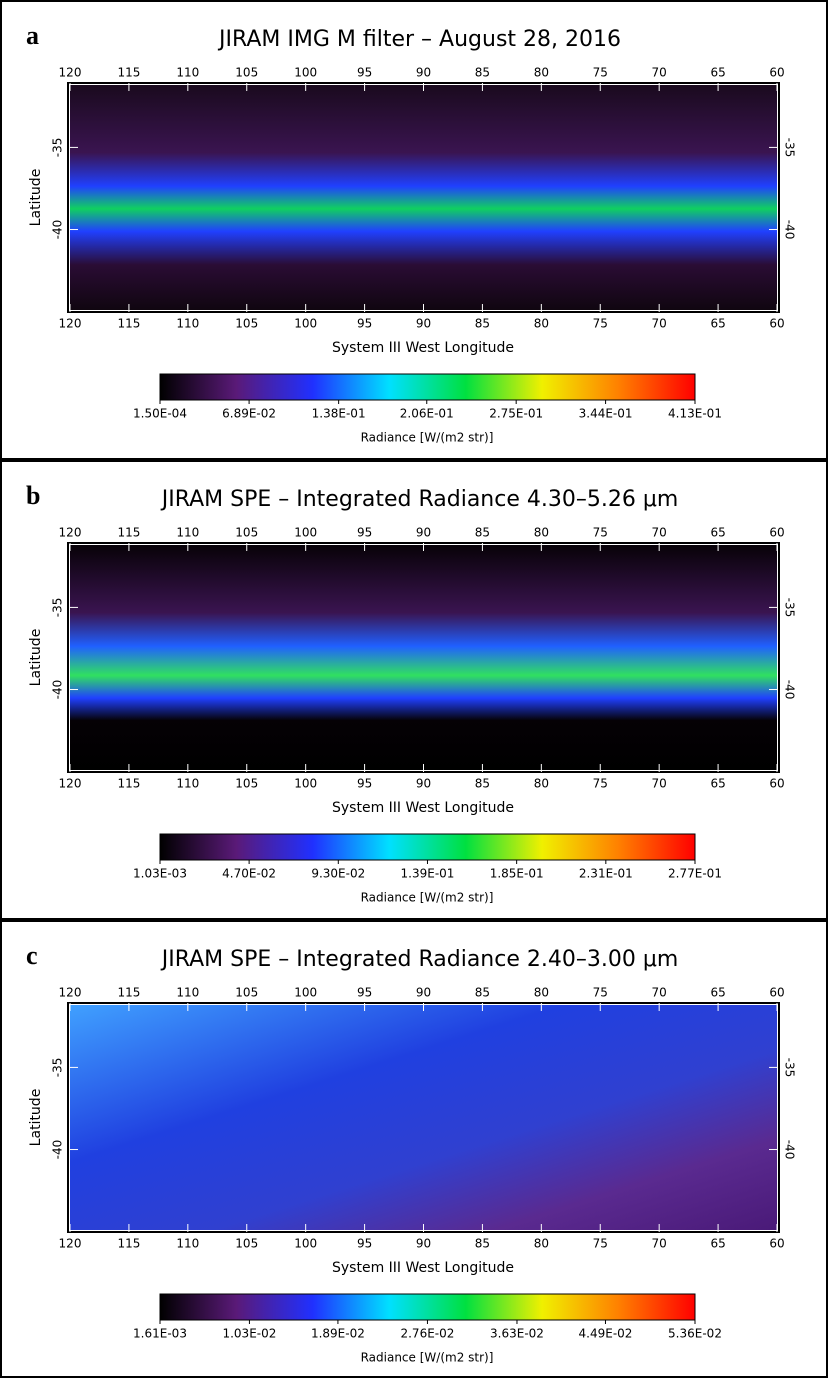  I want to click on colorbar-tick-label: 2.76E-02, so click(427, 1334).